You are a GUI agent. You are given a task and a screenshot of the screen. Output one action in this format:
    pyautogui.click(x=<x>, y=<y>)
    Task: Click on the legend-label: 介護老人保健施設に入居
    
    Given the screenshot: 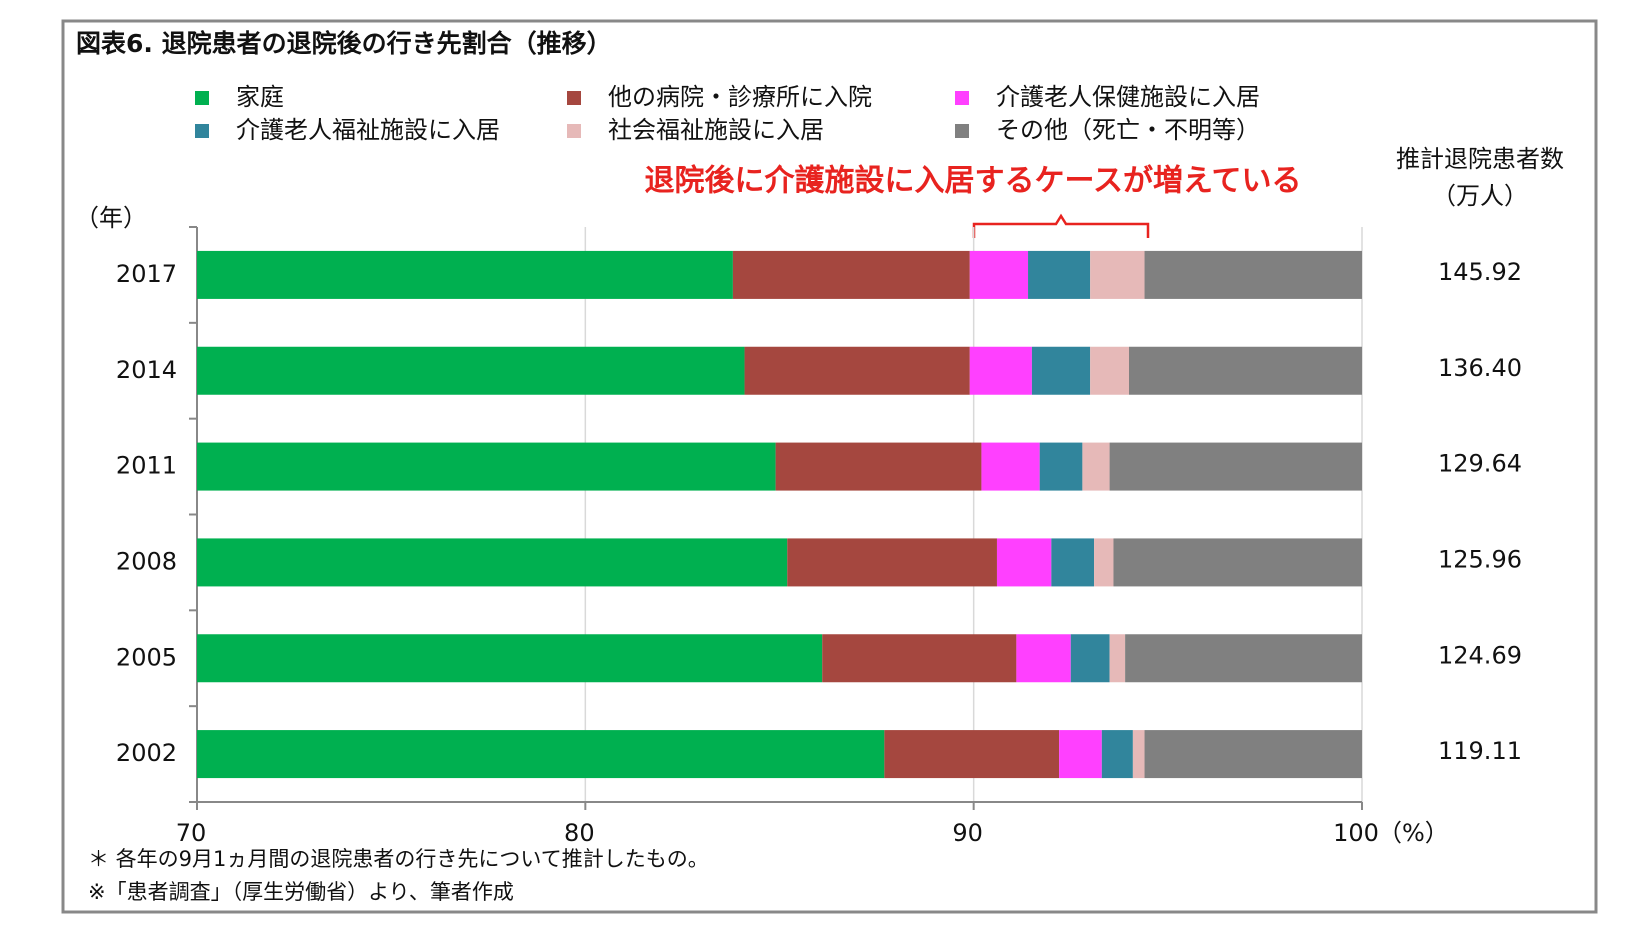 What is the action you would take?
    pyautogui.click(x=1128, y=97)
    